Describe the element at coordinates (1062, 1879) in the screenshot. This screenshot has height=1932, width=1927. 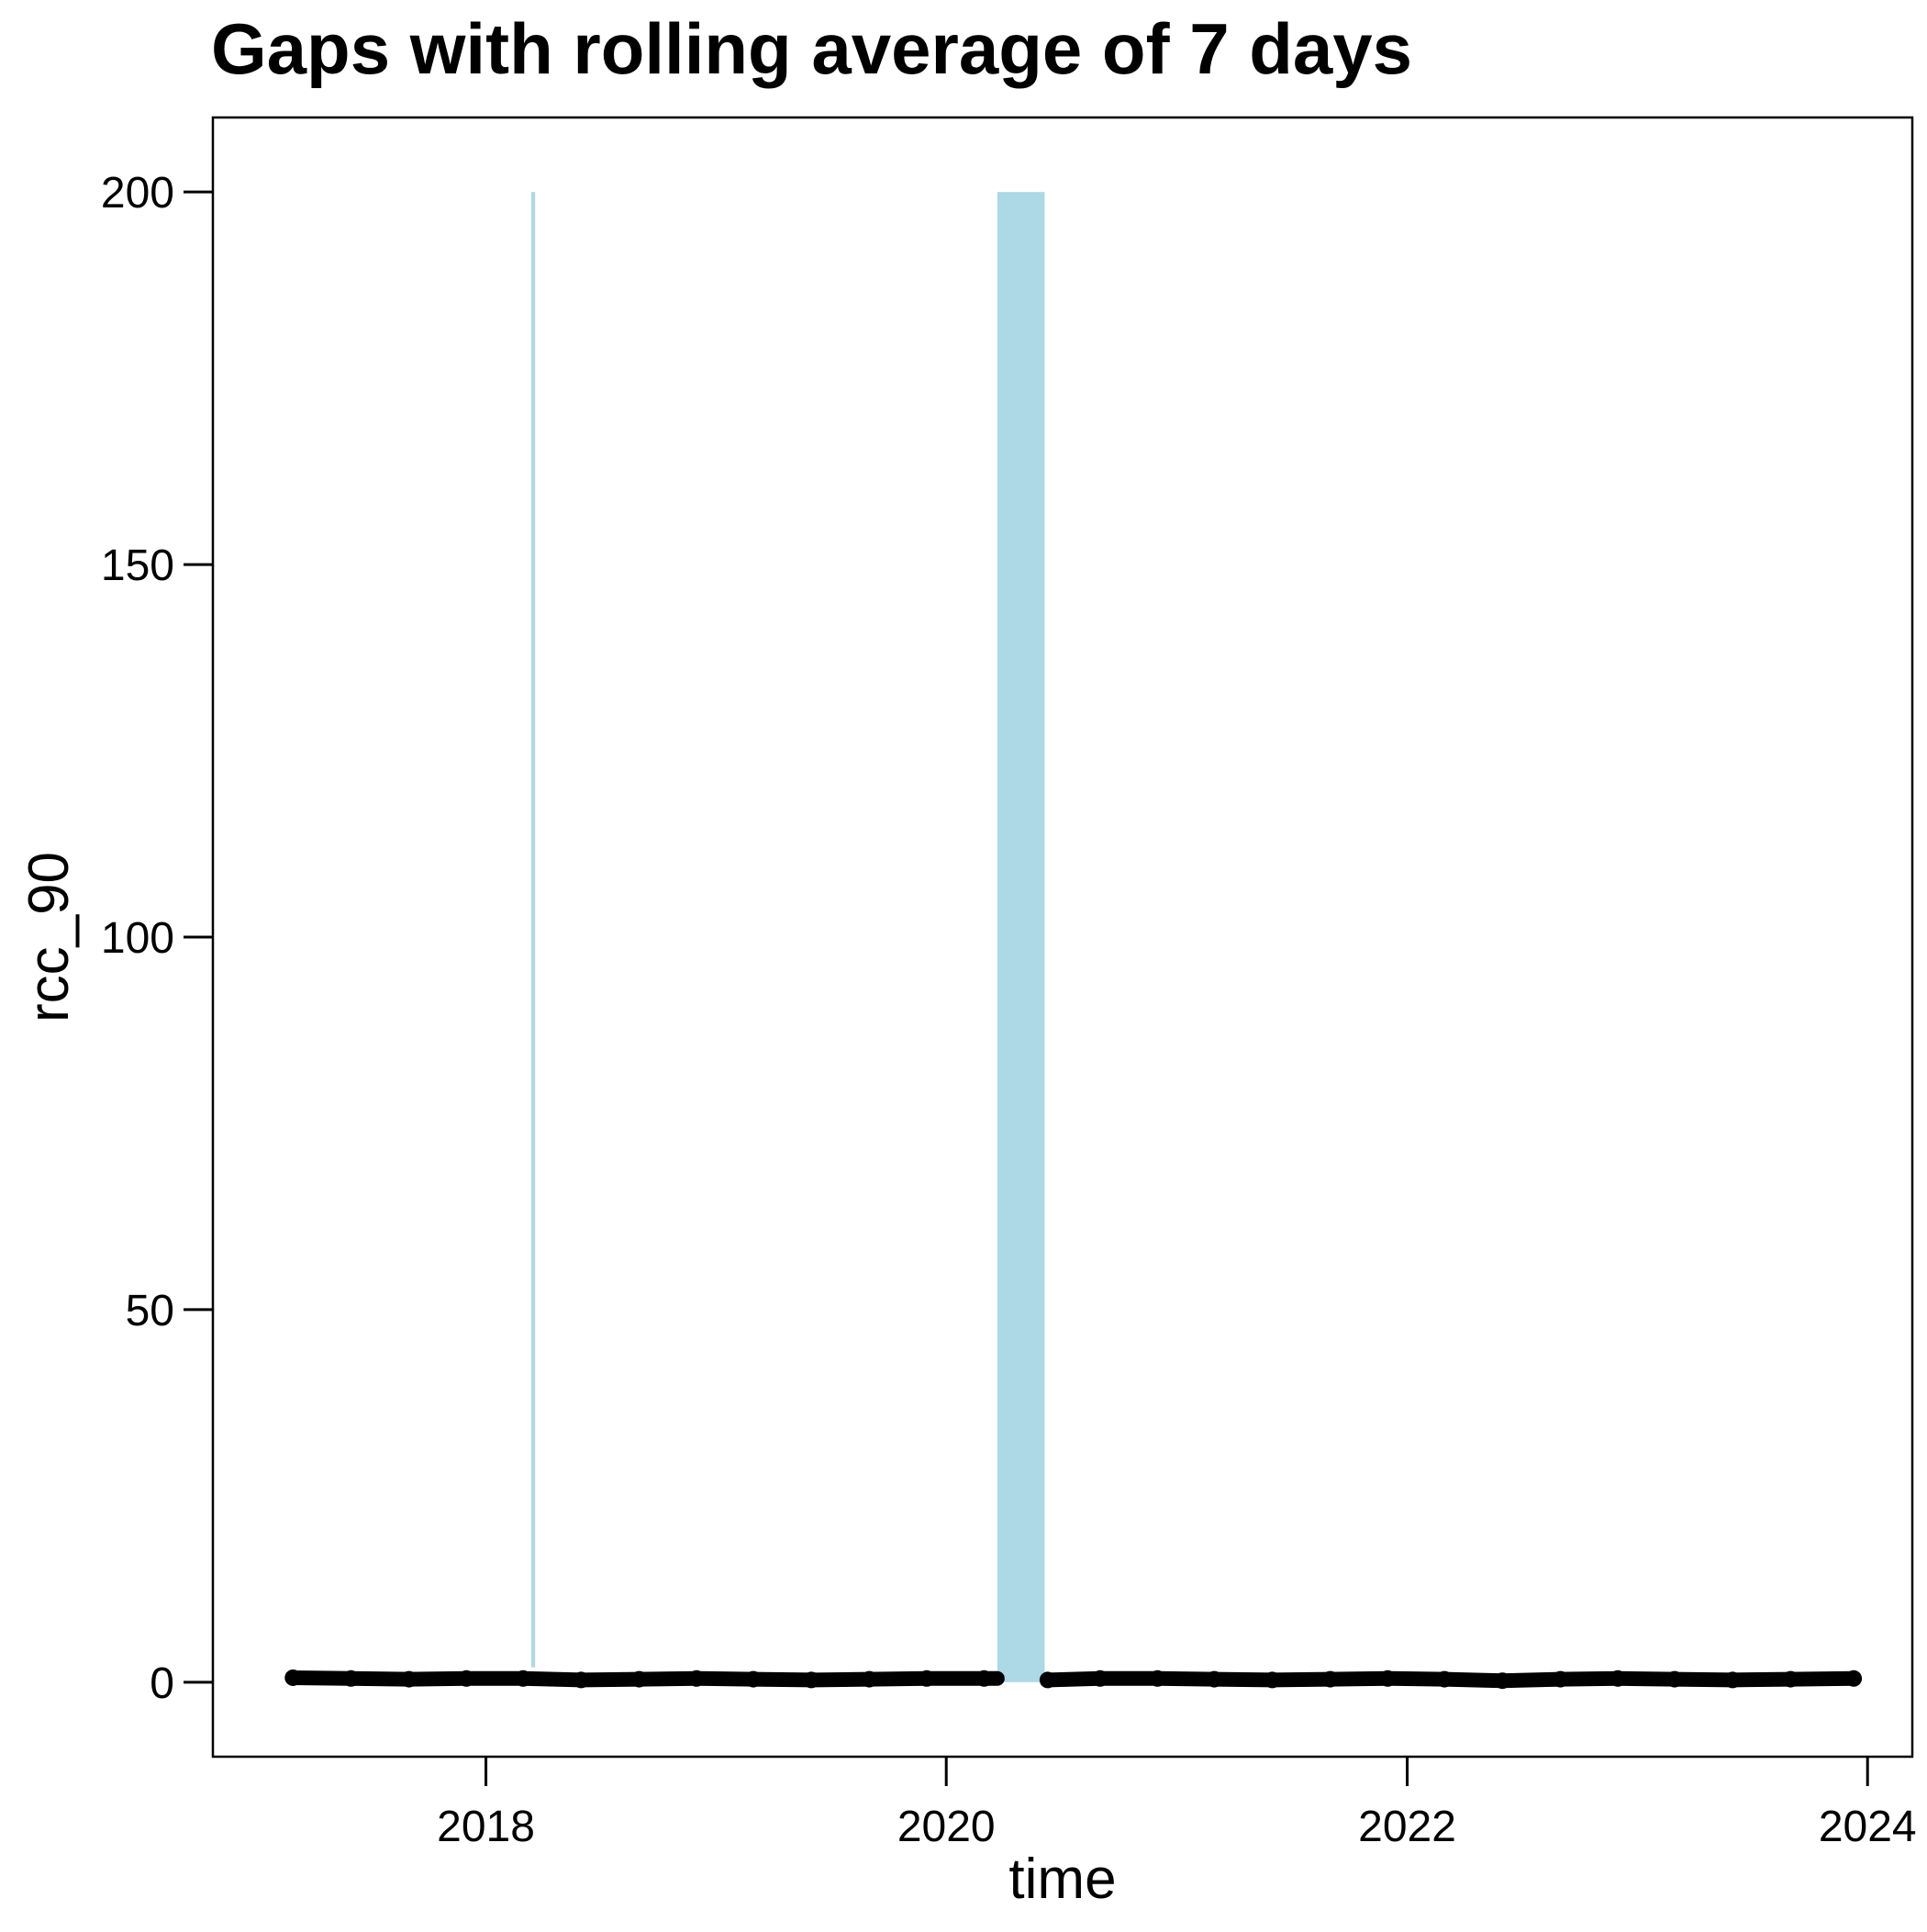
I see `x-axis-label: time` at that location.